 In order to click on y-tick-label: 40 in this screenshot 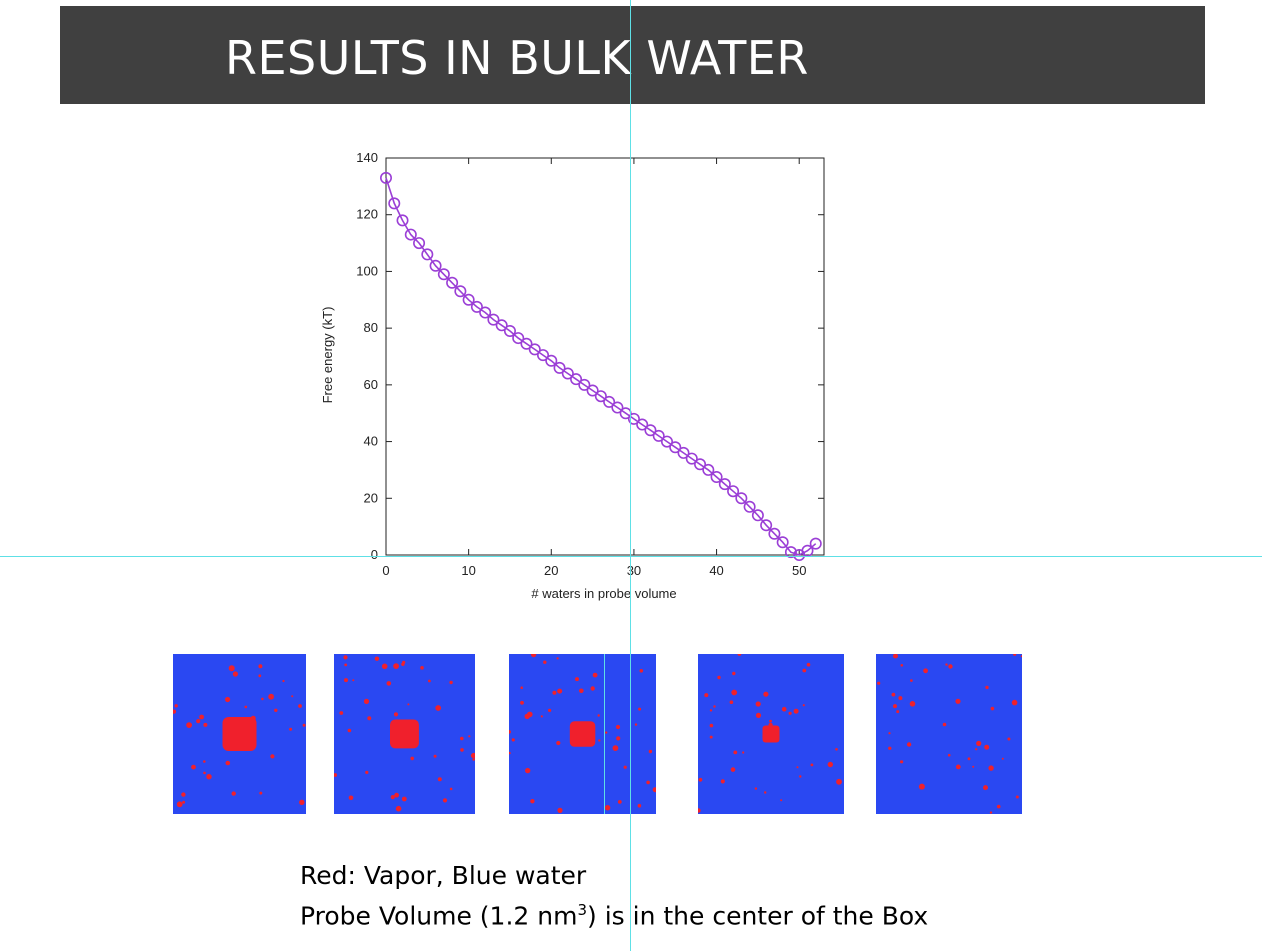, I will do `click(371, 441)`.